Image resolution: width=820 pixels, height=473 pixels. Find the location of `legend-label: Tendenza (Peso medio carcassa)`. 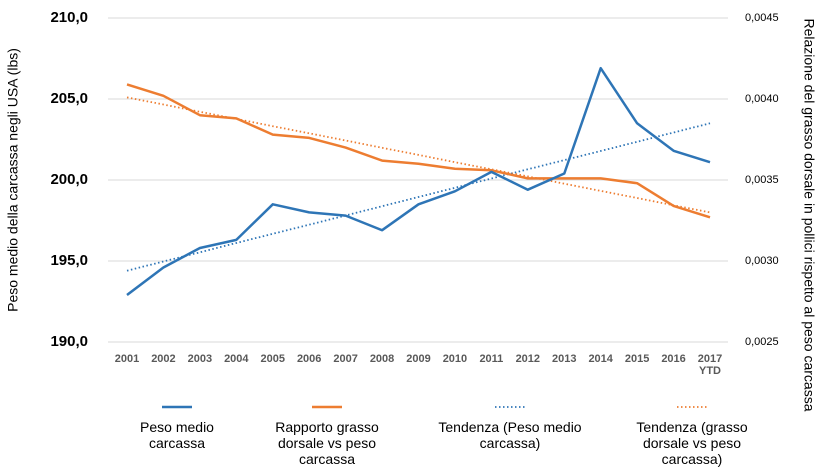

legend-label: Tendenza (Peso medio carcassa) is located at coordinates (510, 435).